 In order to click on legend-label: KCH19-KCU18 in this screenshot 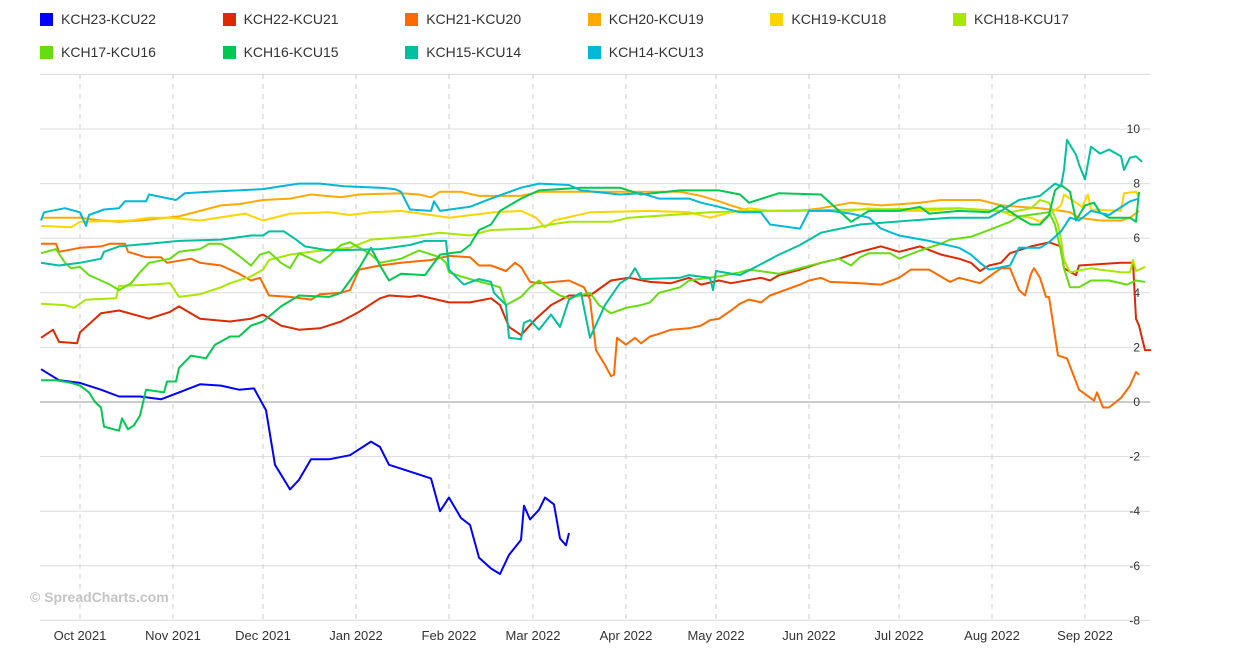, I will do `click(839, 19)`.